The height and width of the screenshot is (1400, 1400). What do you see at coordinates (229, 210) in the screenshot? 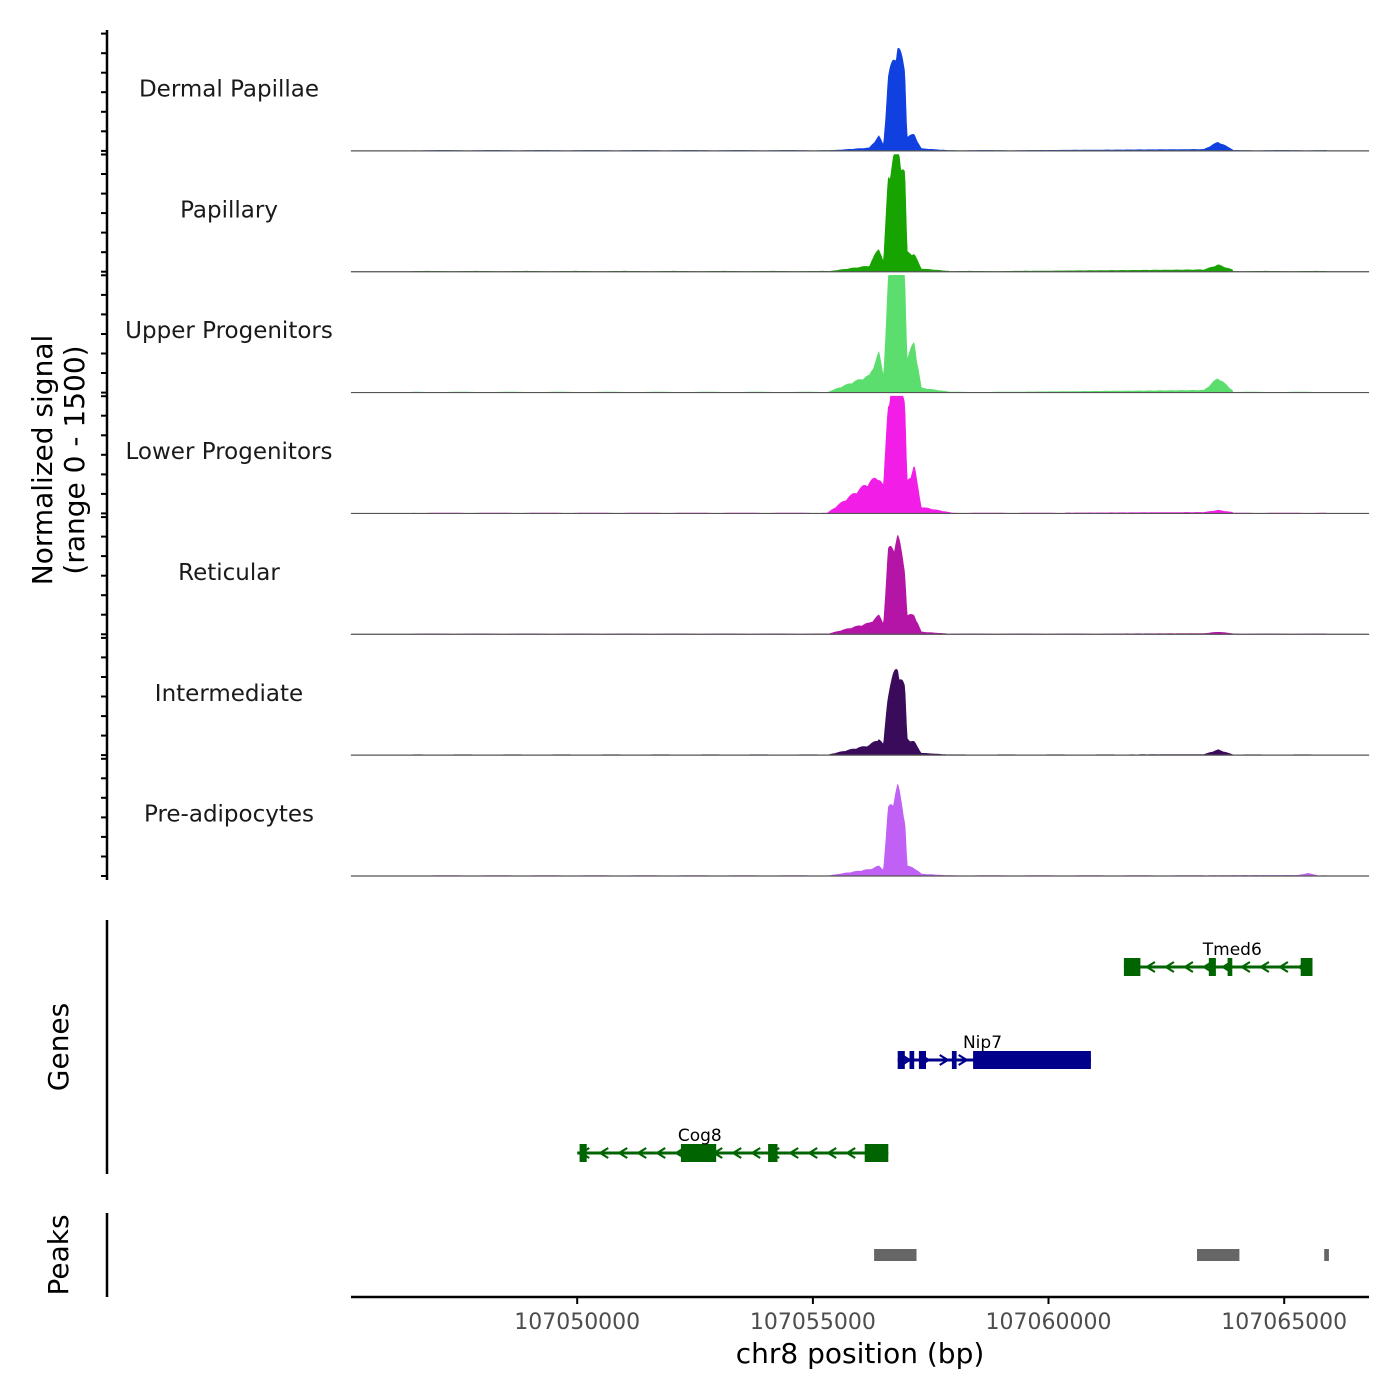
I see `track-label: Papillary` at bounding box center [229, 210].